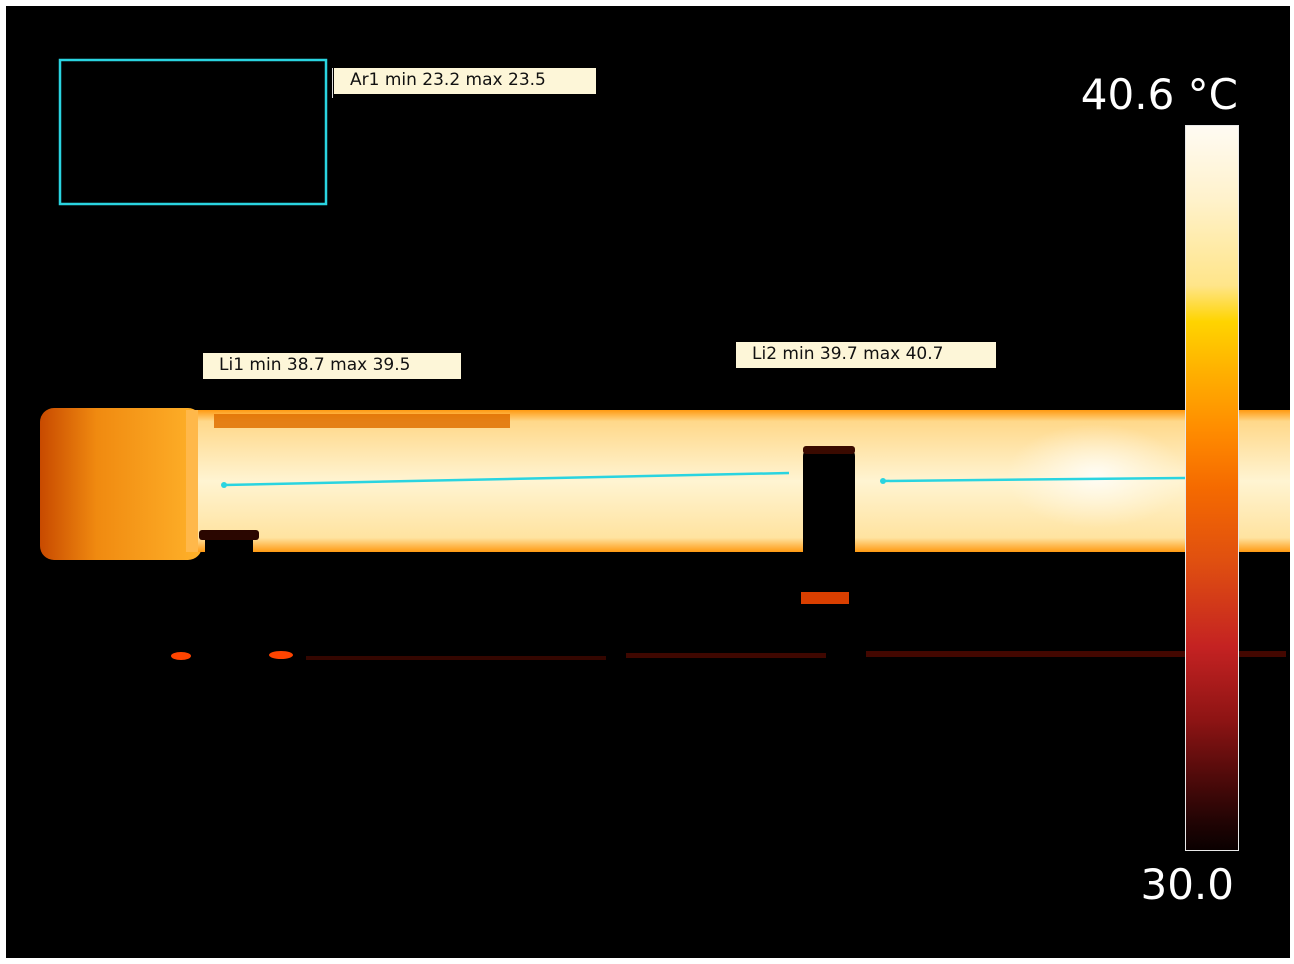  What do you see at coordinates (506, 479) in the screenshot?
I see `line1-marker` at bounding box center [506, 479].